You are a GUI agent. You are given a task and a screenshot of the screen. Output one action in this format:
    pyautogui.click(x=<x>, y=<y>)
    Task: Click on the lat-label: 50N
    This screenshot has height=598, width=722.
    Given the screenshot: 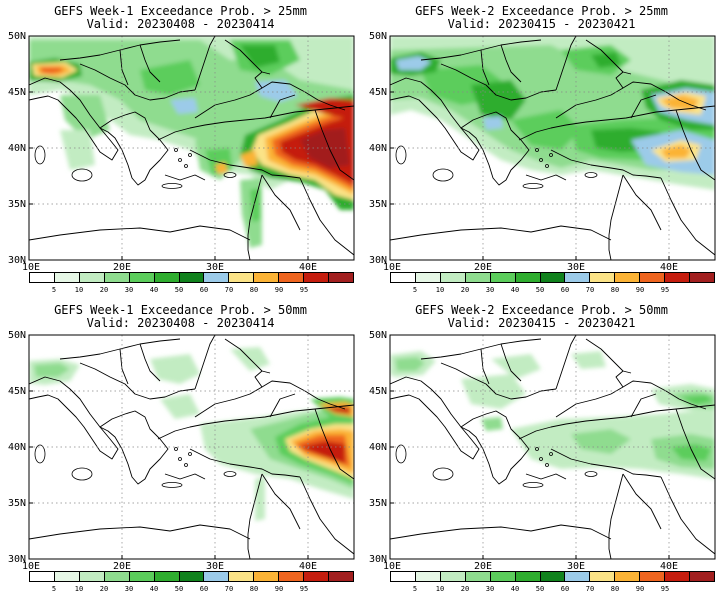 What is the action you would take?
    pyautogui.click(x=377, y=335)
    